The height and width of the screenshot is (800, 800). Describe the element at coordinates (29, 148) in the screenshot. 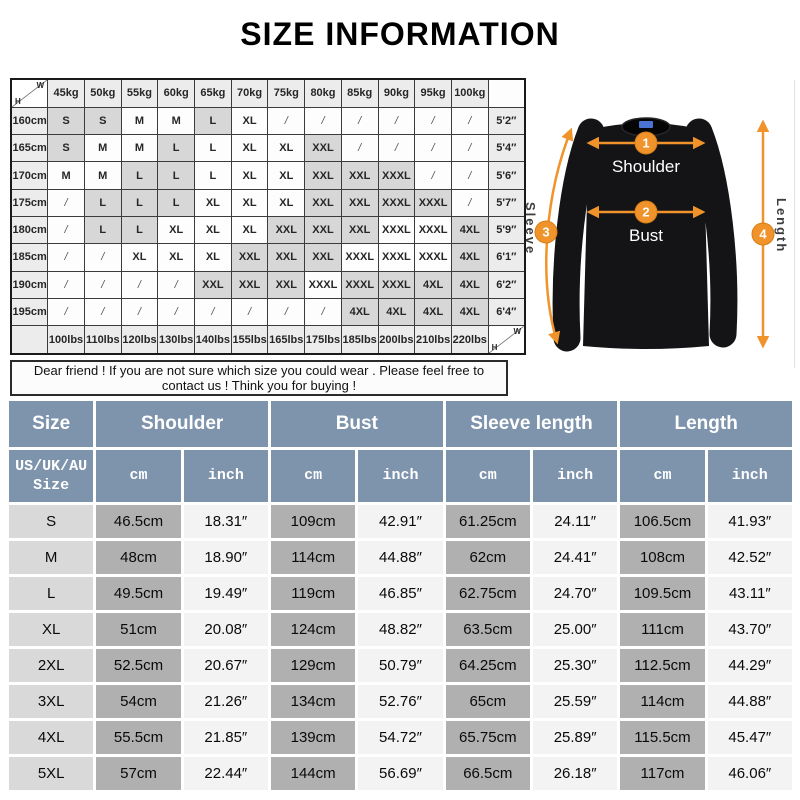

I see `matrix-height-label: 165cm` at that location.